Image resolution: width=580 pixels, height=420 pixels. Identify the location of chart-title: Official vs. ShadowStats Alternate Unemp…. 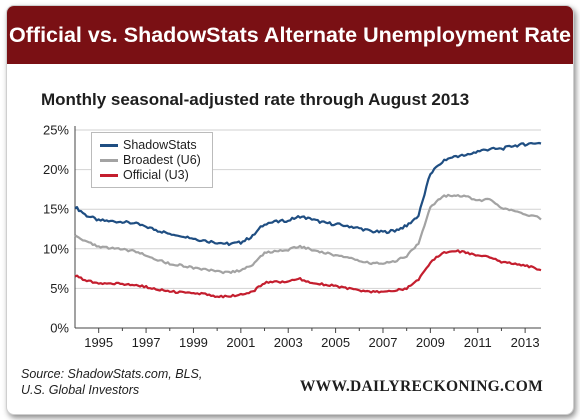
(290, 34).